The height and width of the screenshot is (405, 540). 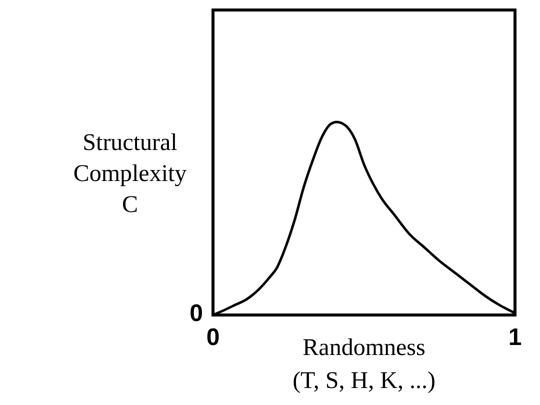 What do you see at coordinates (364, 364) in the screenshot?
I see `x-axis-title: Randomness (T, S, H, K, ...)` at bounding box center [364, 364].